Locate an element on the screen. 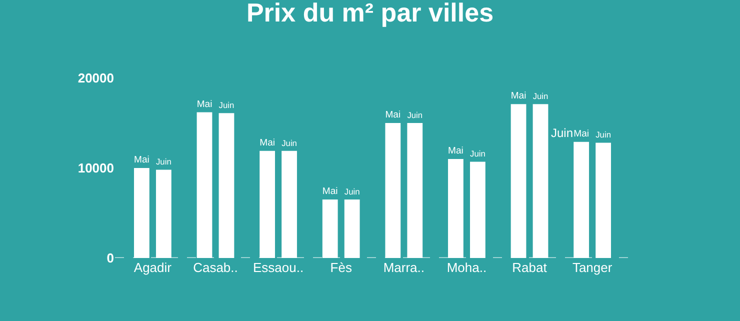  x-tick-label: Moha.. is located at coordinates (466, 267).